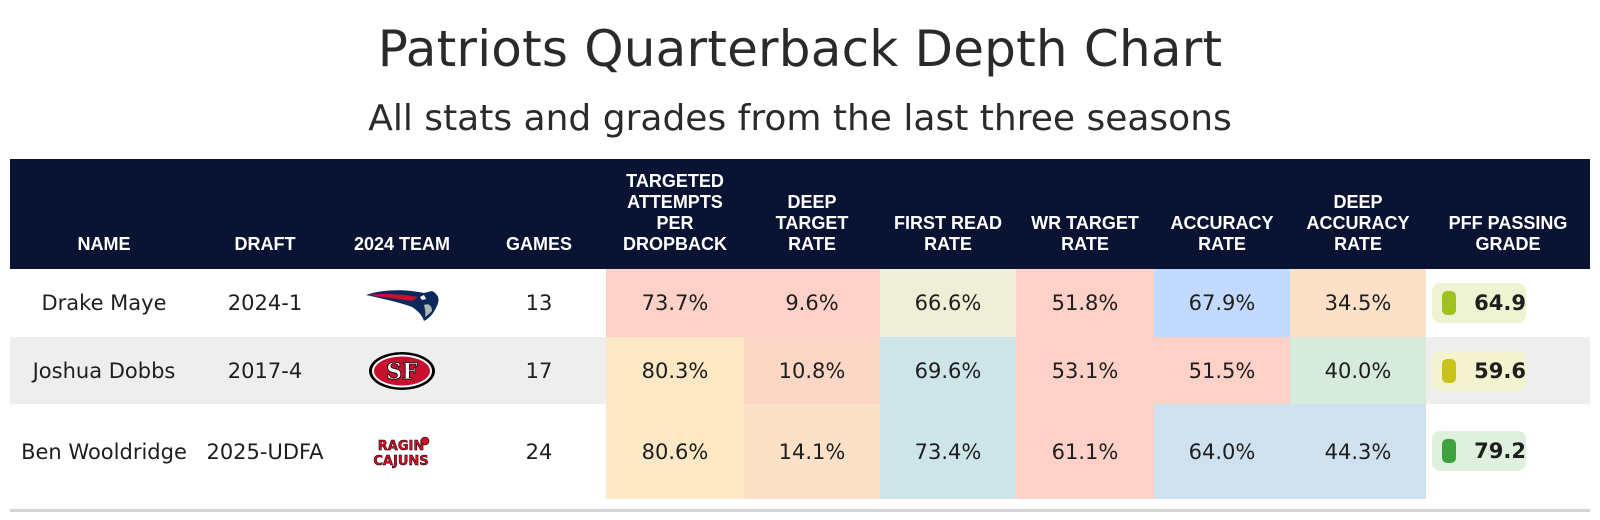 The height and width of the screenshot is (520, 1600). What do you see at coordinates (675, 370) in the screenshot?
I see `stat-targeted-attempts: 80.3%` at bounding box center [675, 370].